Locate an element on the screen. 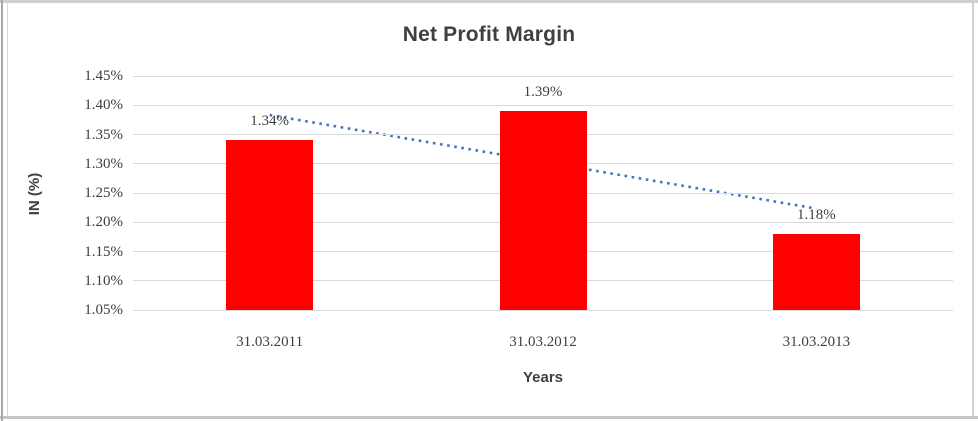 The height and width of the screenshot is (421, 978). x-axis-category-label: 31.03.2013 is located at coordinates (816, 342).